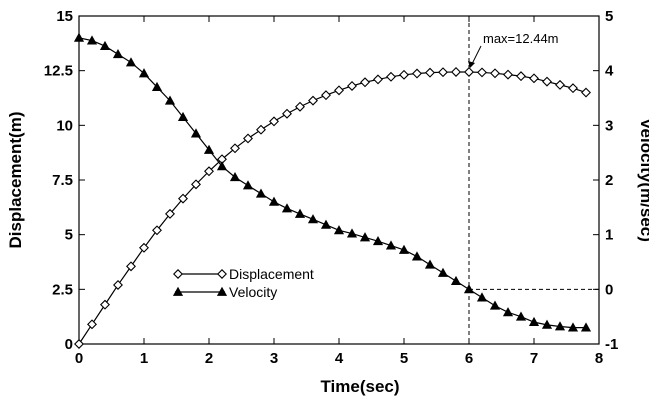  Describe the element at coordinates (359, 386) in the screenshot. I see `x-axis-title: Time(sec)` at that location.